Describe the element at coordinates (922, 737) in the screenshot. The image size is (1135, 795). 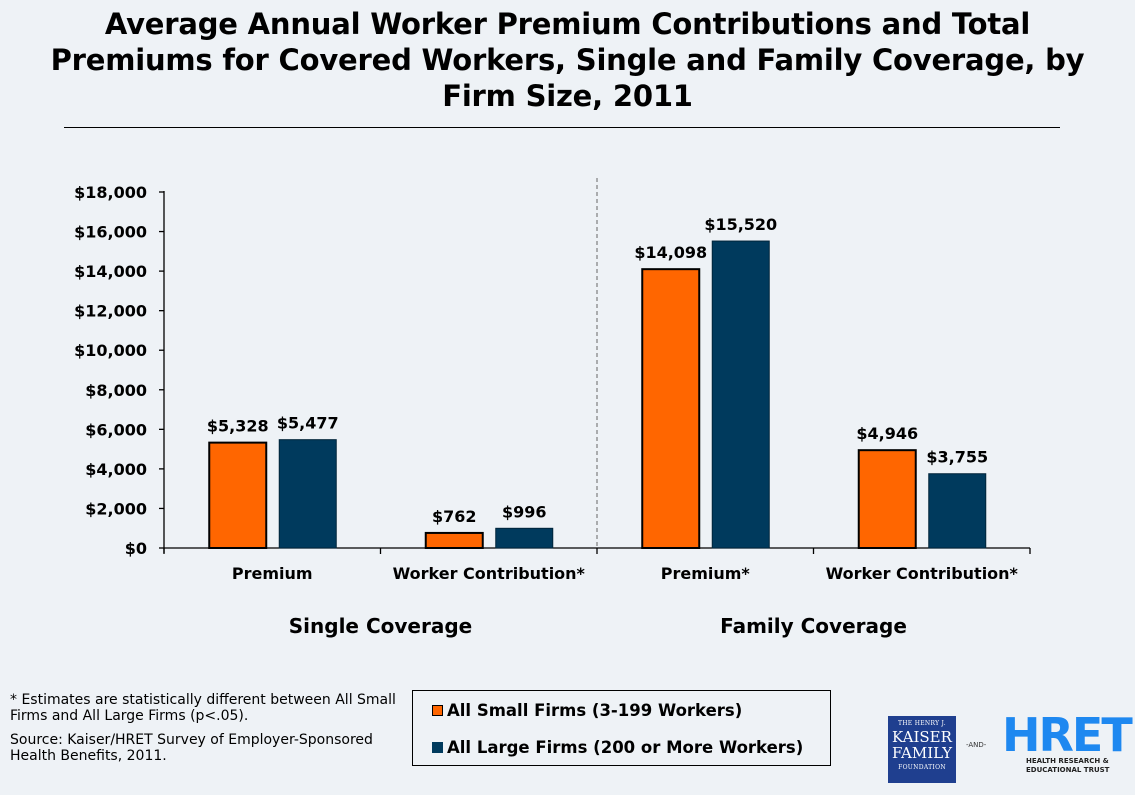
I see `kff-logo-line: KAISER` at that location.